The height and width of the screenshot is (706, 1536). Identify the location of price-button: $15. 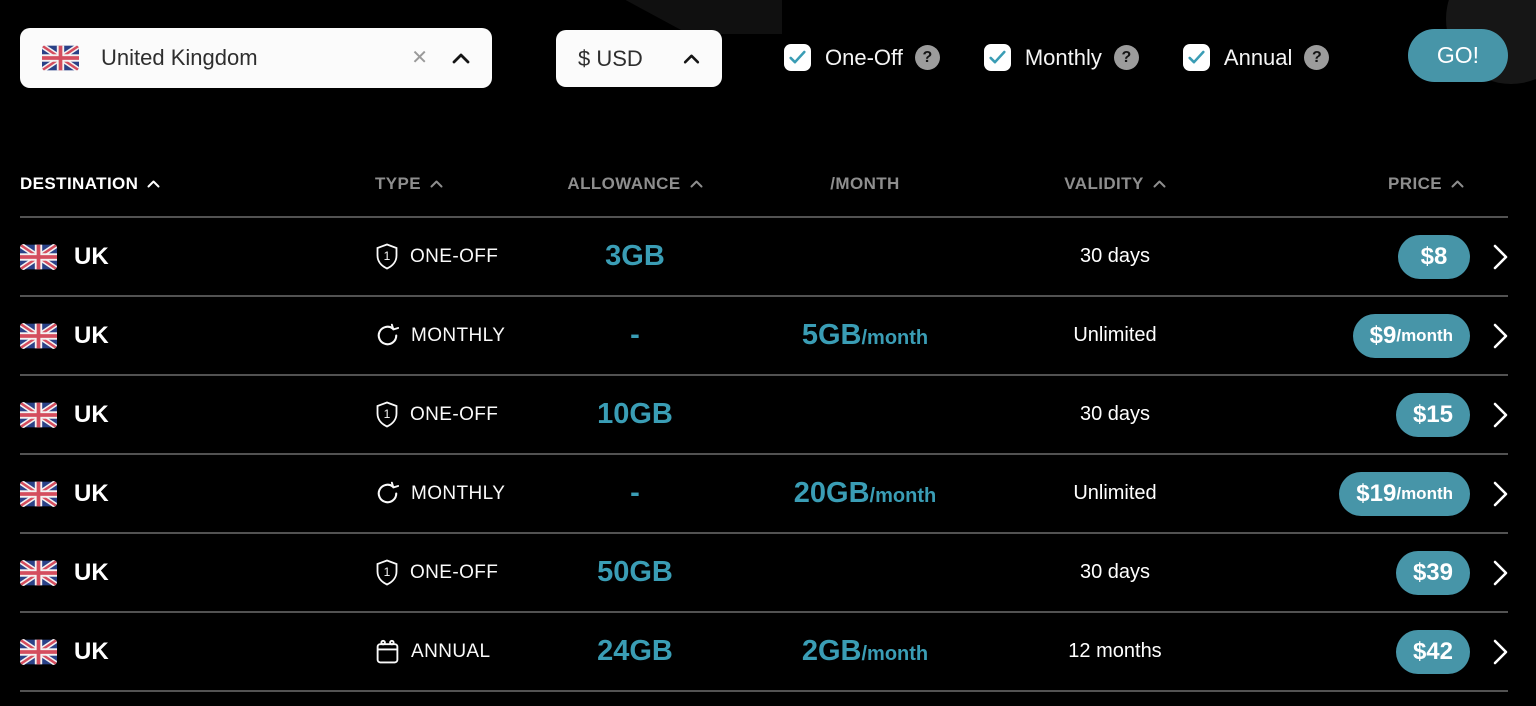
(1432, 414).